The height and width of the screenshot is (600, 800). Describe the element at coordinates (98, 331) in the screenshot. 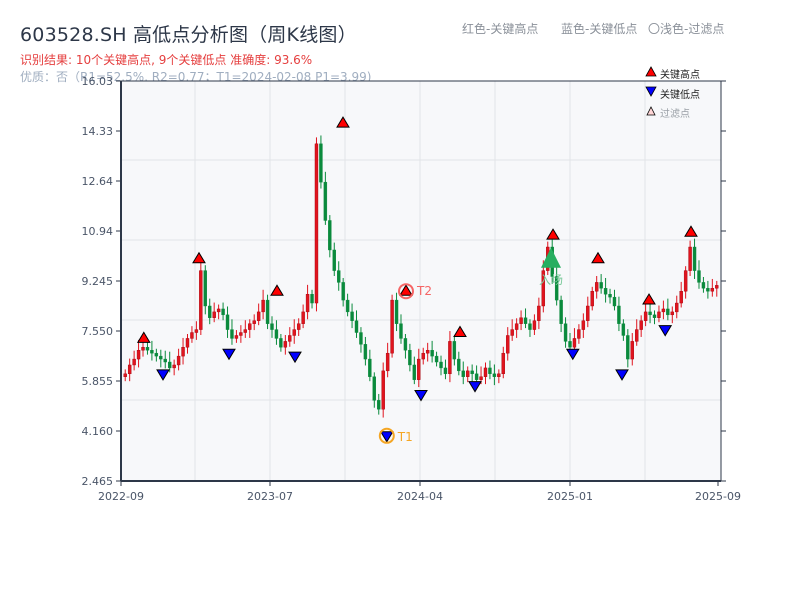

I see `svg-text: 7.550` at that location.